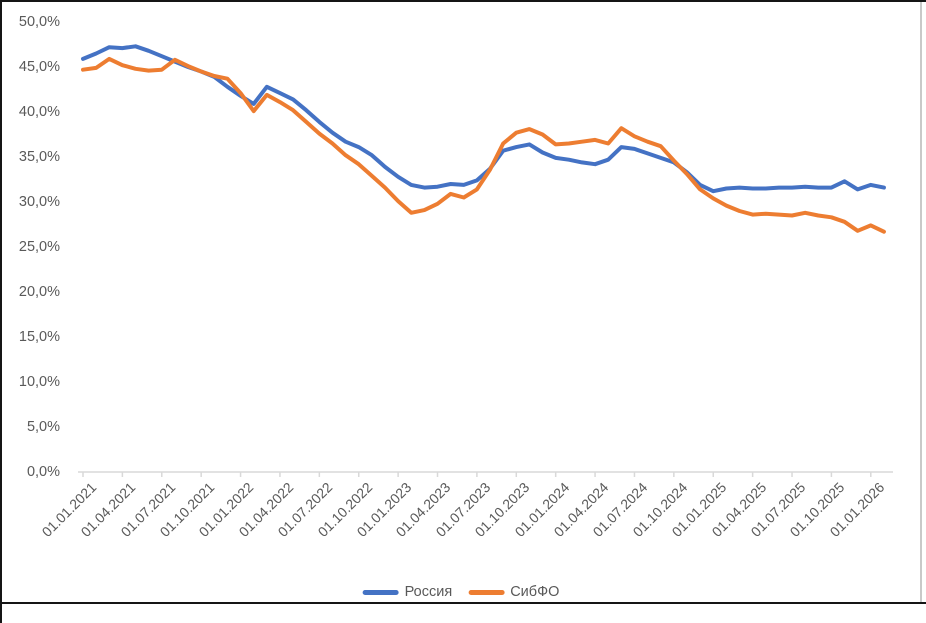 The height and width of the screenshot is (623, 926). Describe the element at coordinates (39, 67) in the screenshot. I see `y-axis-label: 45,0%` at that location.